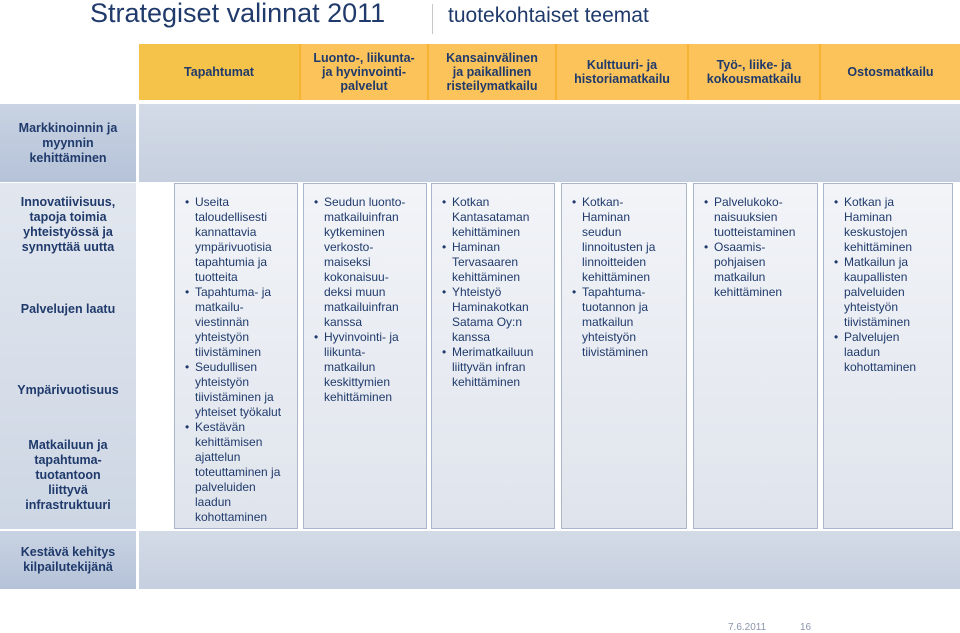  Describe the element at coordinates (622, 72) in the screenshot. I see `header-col-3: Kulttuuri- ja historiamatkailu` at that location.